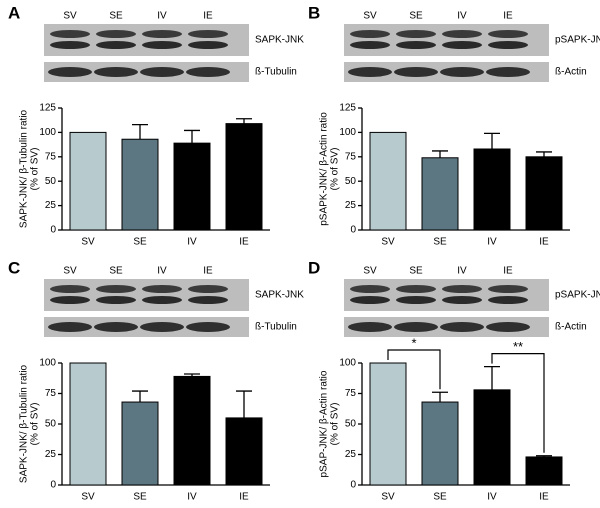  I want to click on blot-label: ß-Actin, so click(571, 327).